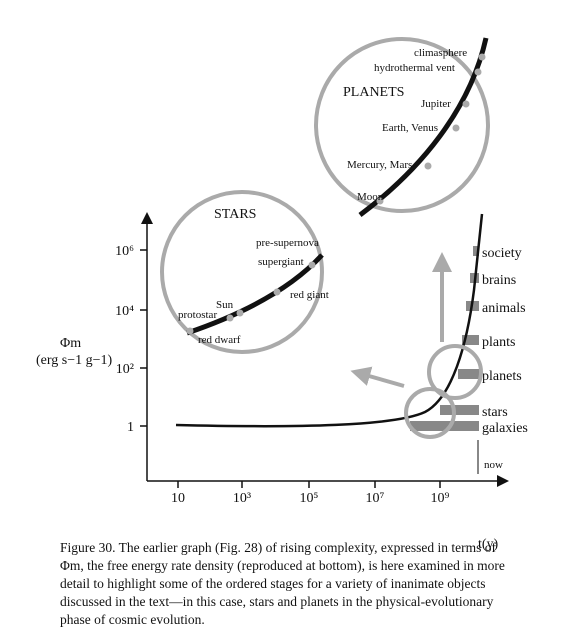  I want to click on planet-label: Earth, Venus, so click(410, 128).